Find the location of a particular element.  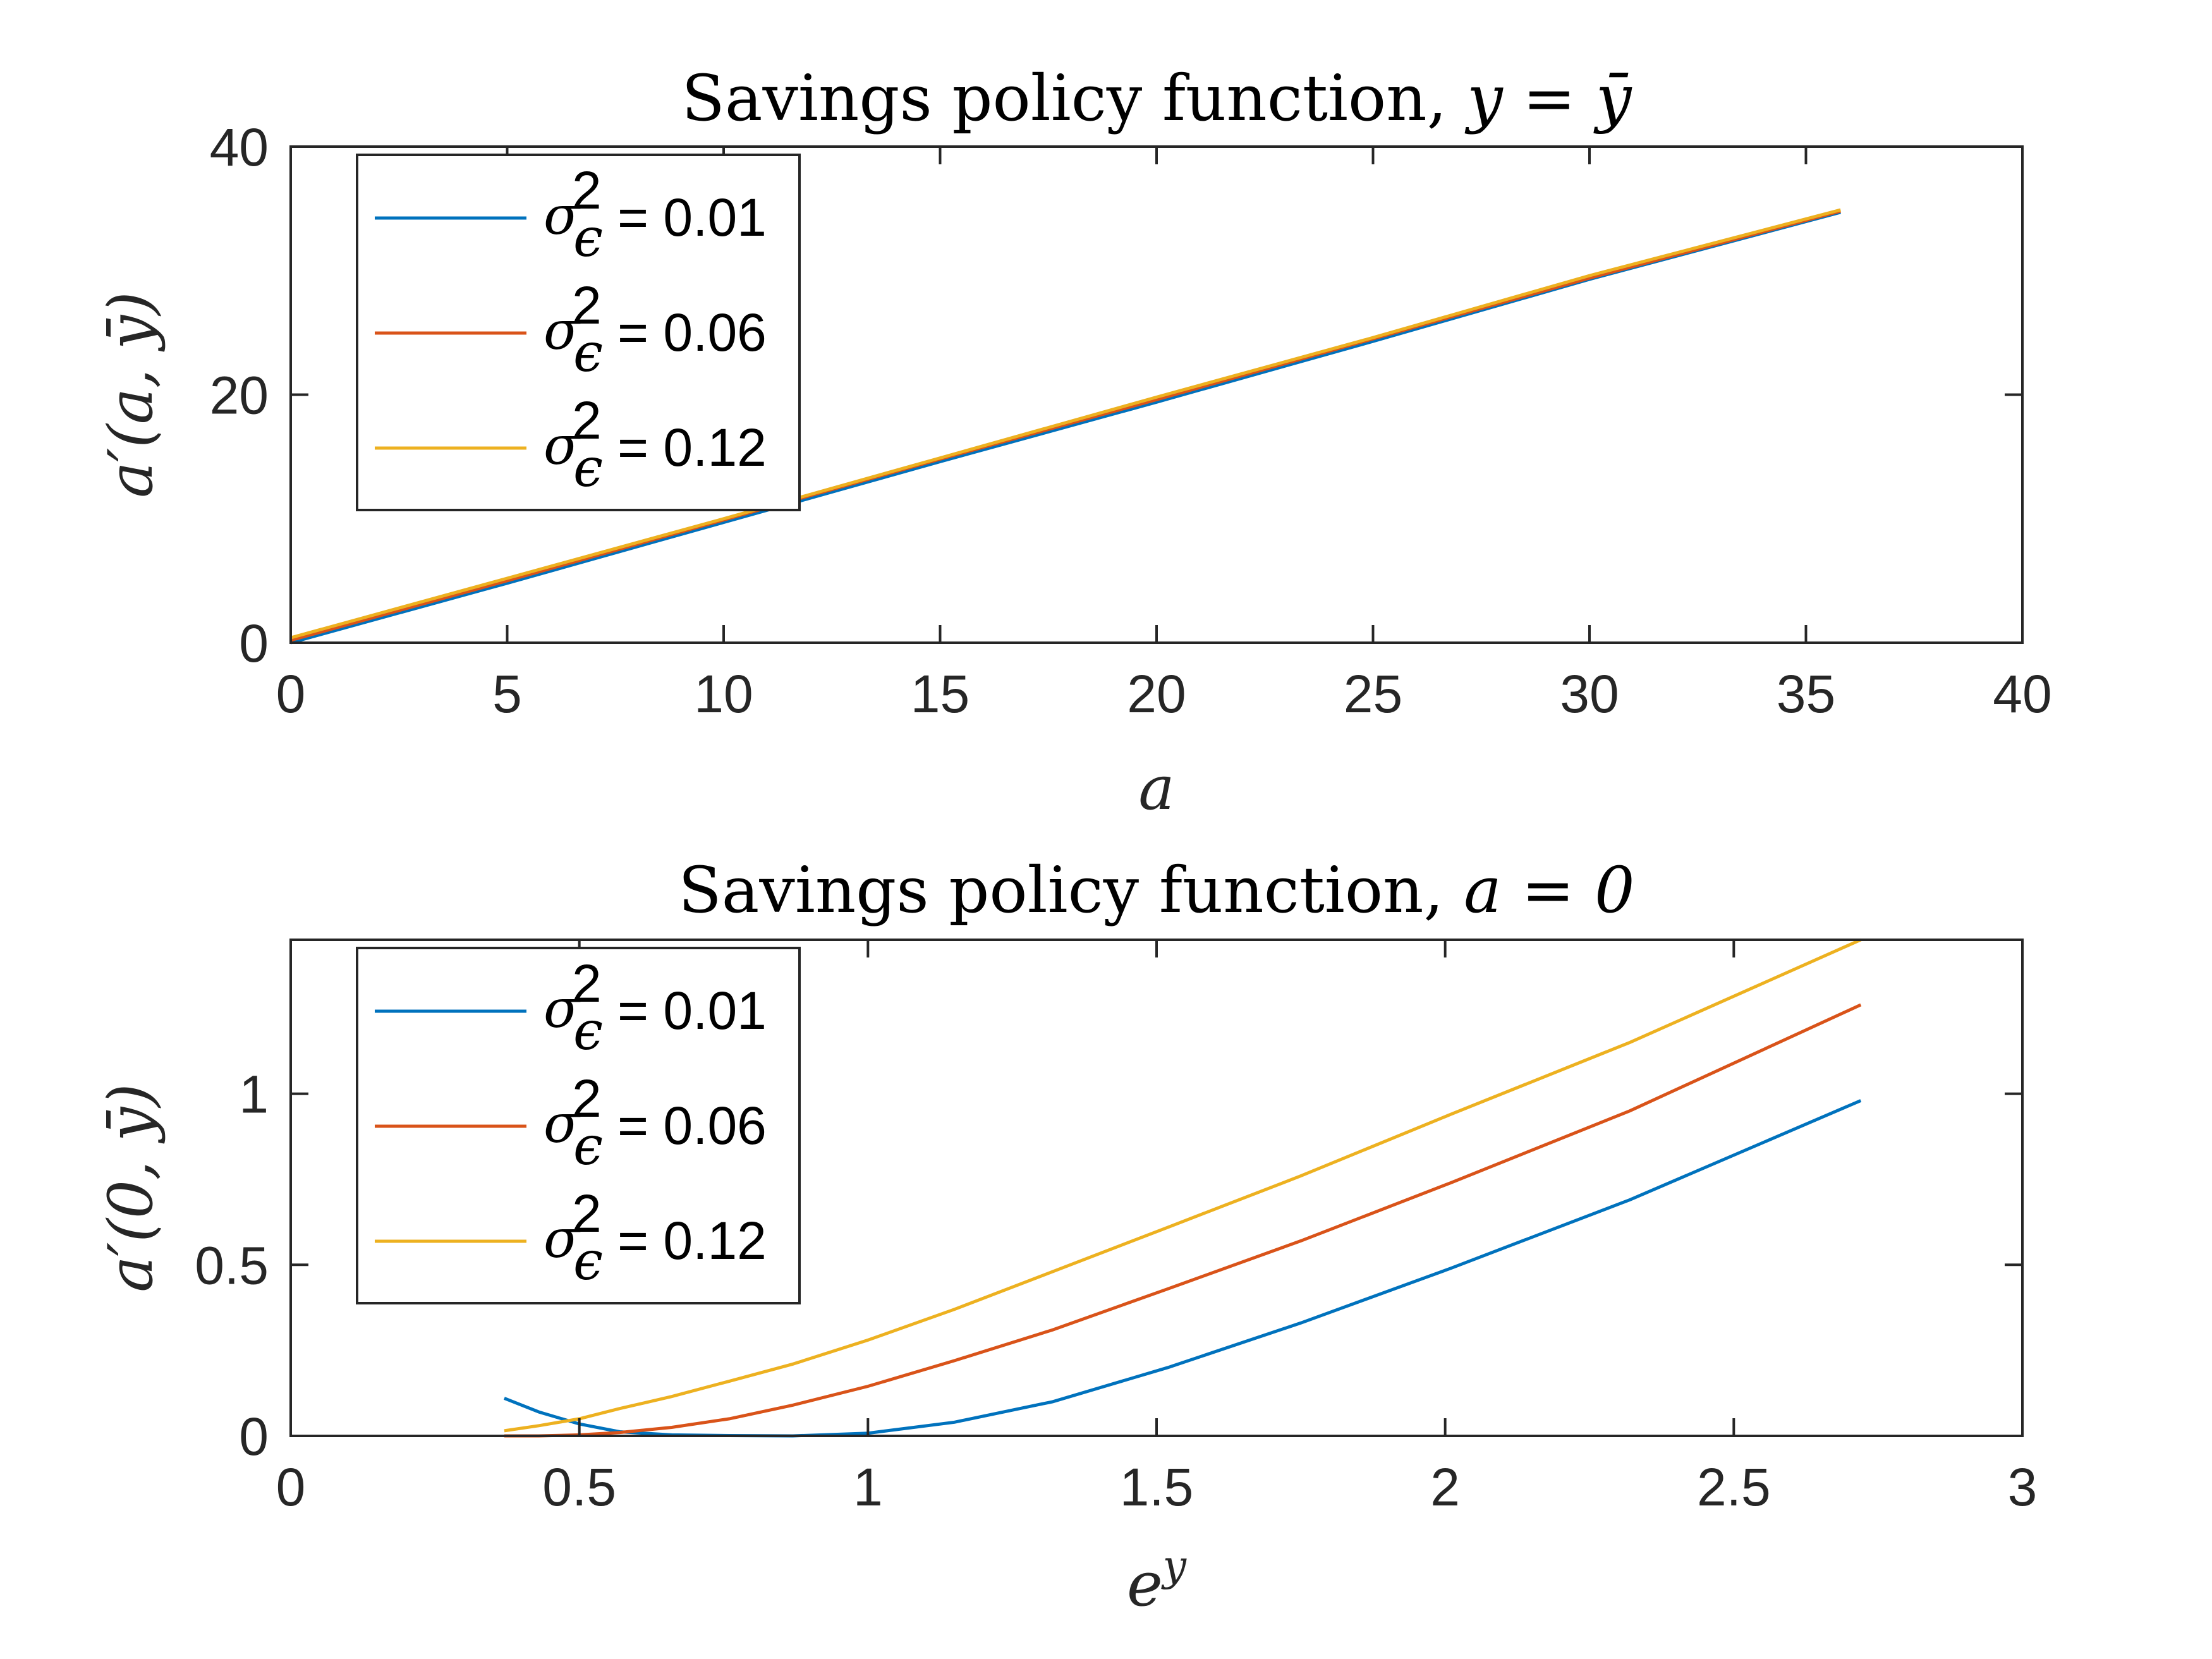

x-axis-label: ey is located at coordinates (1157, 1580).